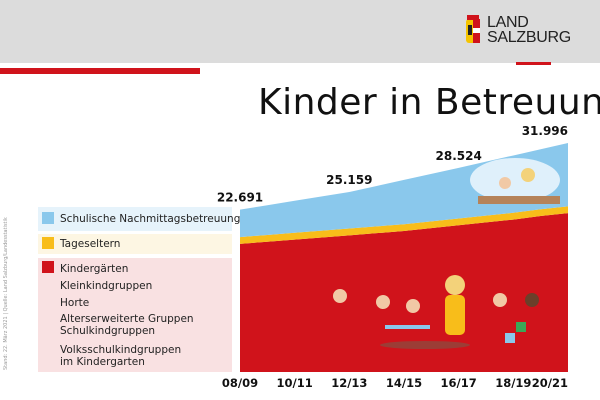 The height and width of the screenshot is (400, 600). What do you see at coordinates (349, 383) in the screenshot?
I see `x-tick-label: 12/13` at bounding box center [349, 383].